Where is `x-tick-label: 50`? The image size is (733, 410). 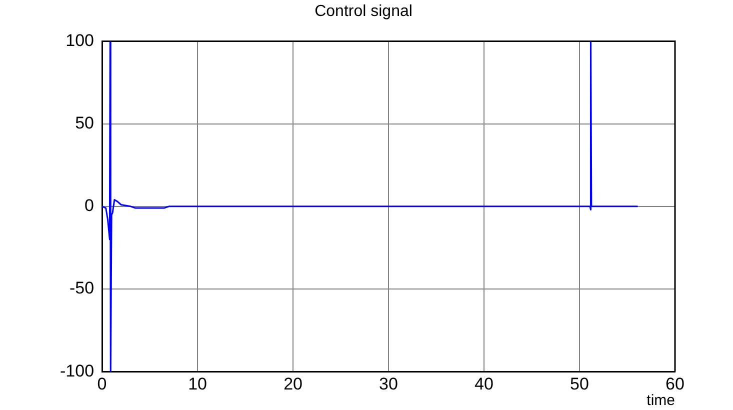 x-tick-label: 50 is located at coordinates (579, 384).